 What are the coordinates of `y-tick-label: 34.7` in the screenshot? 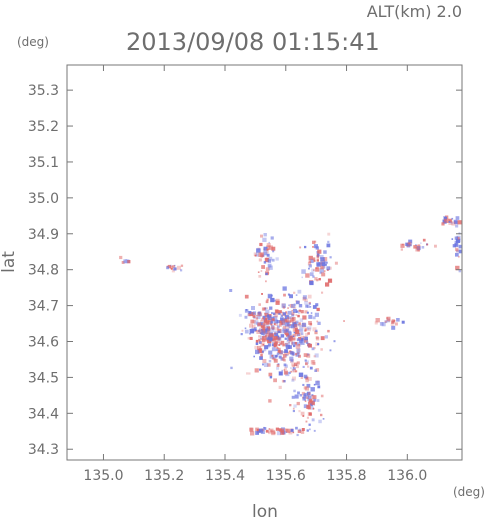 It's located at (43, 307).